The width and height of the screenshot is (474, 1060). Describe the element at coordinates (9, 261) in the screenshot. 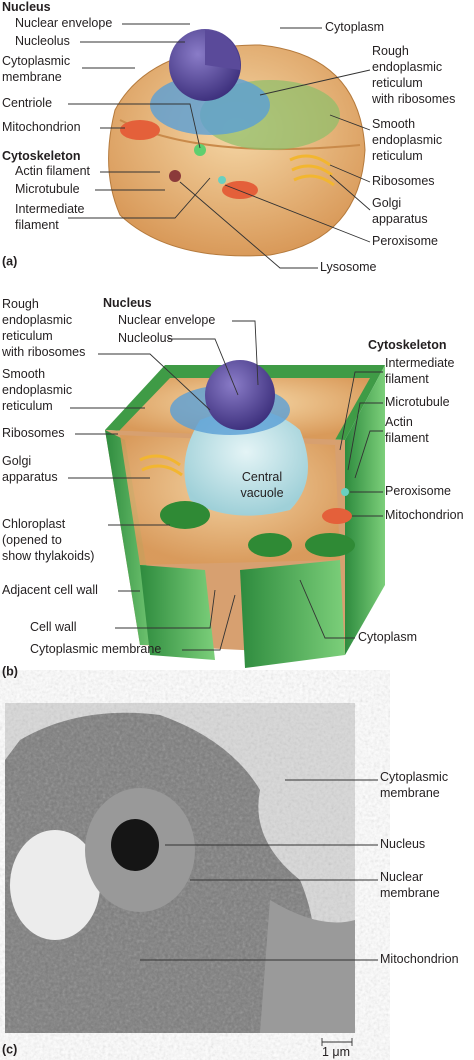

I see `panel-tag: (a)` at that location.